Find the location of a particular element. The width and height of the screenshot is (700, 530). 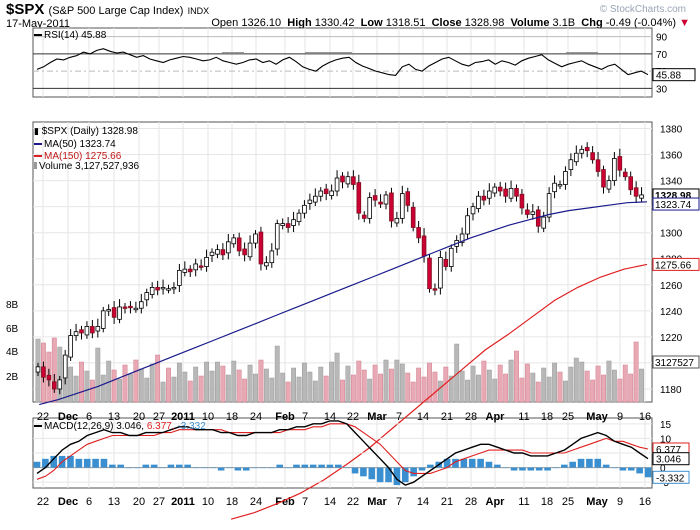

volume-tick-label: 8B is located at coordinates (12, 305).